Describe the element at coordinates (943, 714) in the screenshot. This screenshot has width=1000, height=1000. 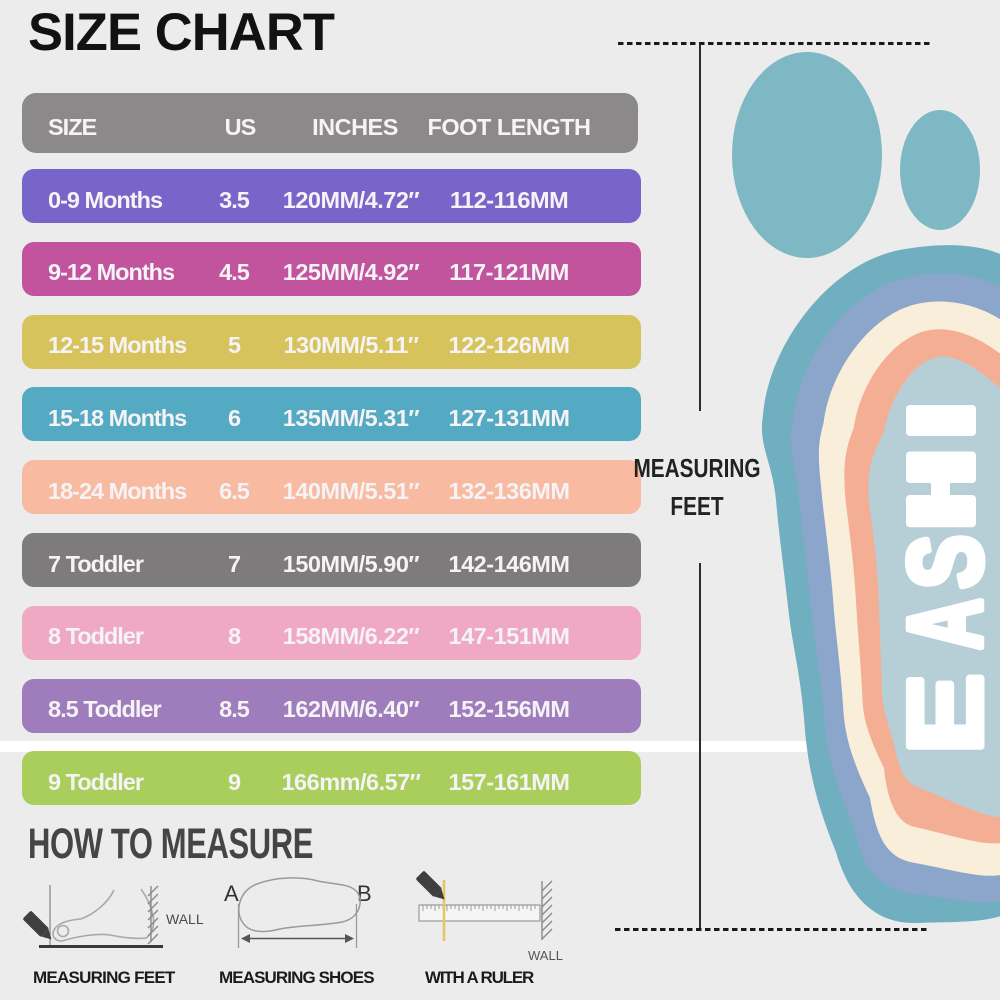
I see `svg-text: E` at that location.